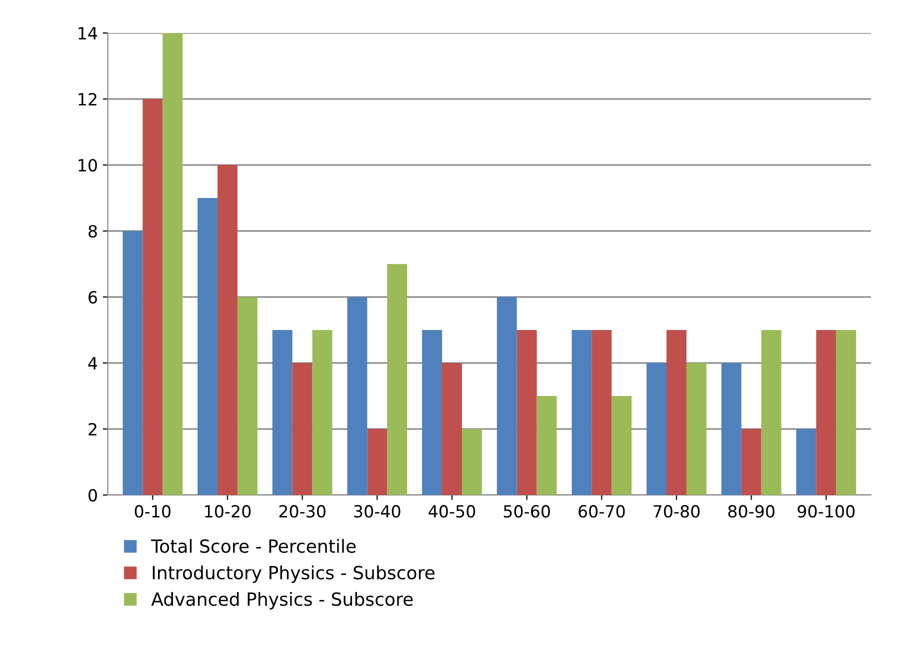 The image size is (898, 660). I want to click on x-tick-label: 40-50, so click(452, 511).